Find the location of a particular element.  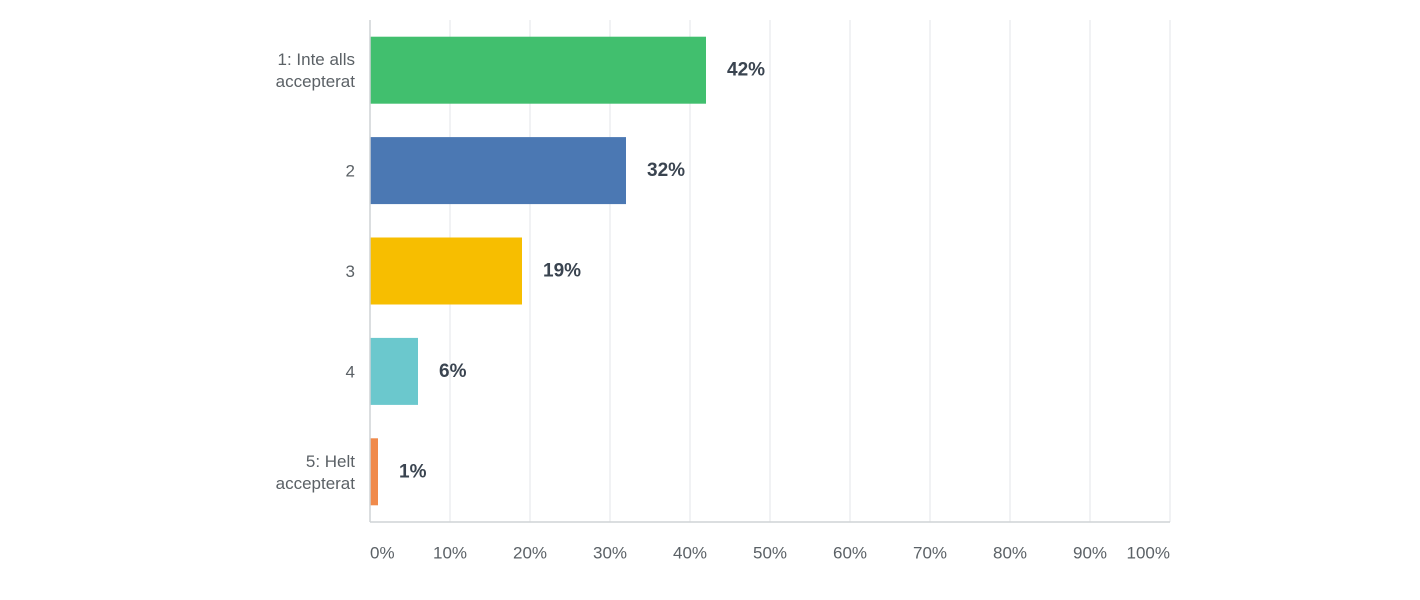

x-tick-label: 100% is located at coordinates (1148, 553).